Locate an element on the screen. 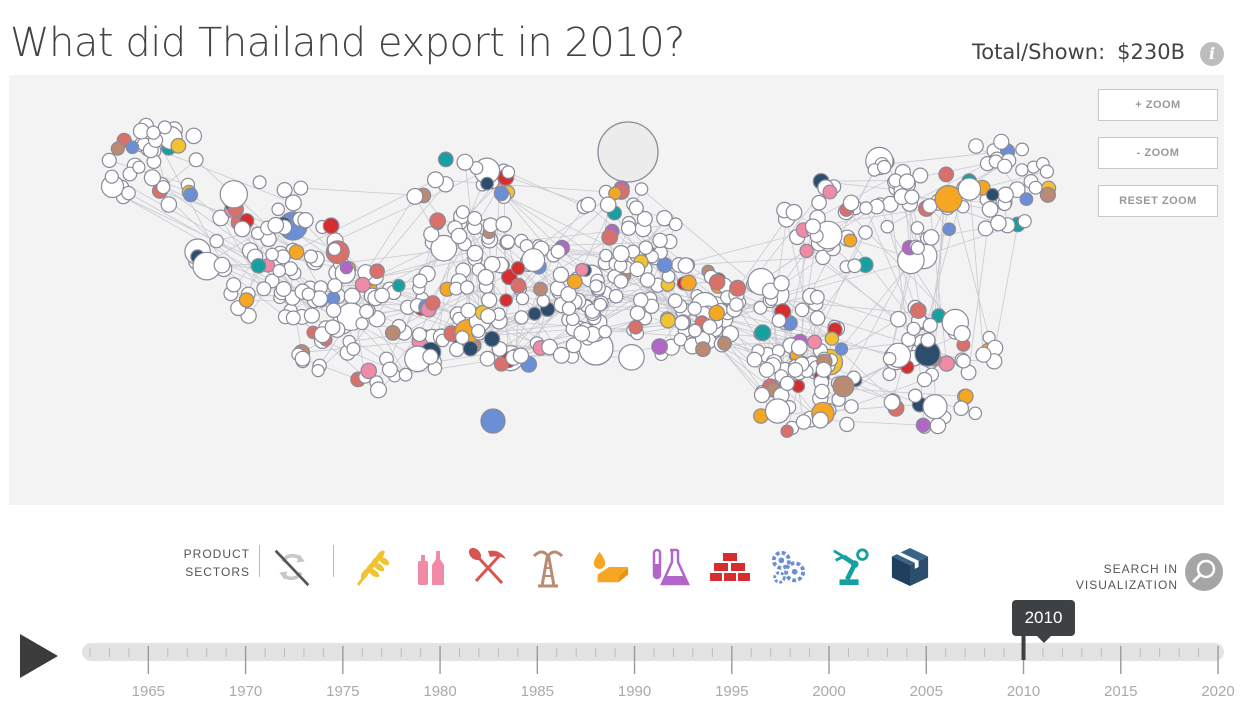 The image size is (1242, 714). total-shown: Total/Shown: $230B is located at coordinates (1078, 52).